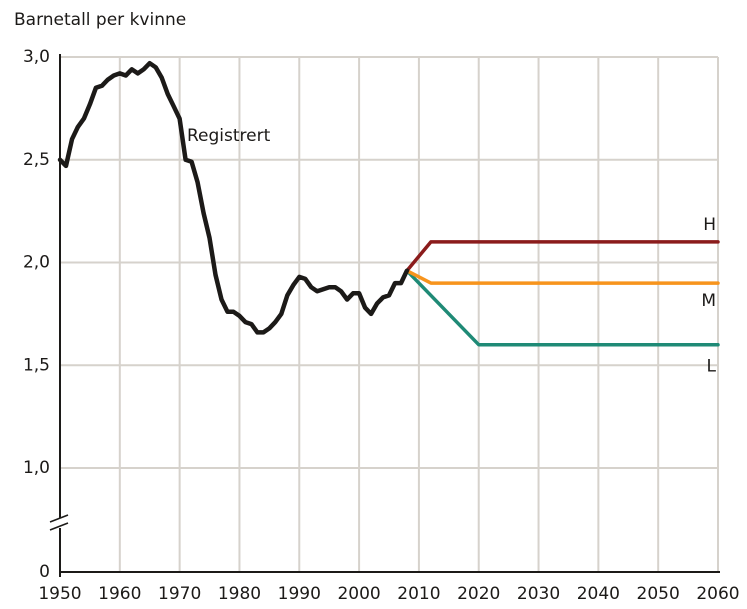 The width and height of the screenshot is (747, 609). Describe the element at coordinates (36, 57) in the screenshot. I see `y-tick-label: 3,0` at that location.